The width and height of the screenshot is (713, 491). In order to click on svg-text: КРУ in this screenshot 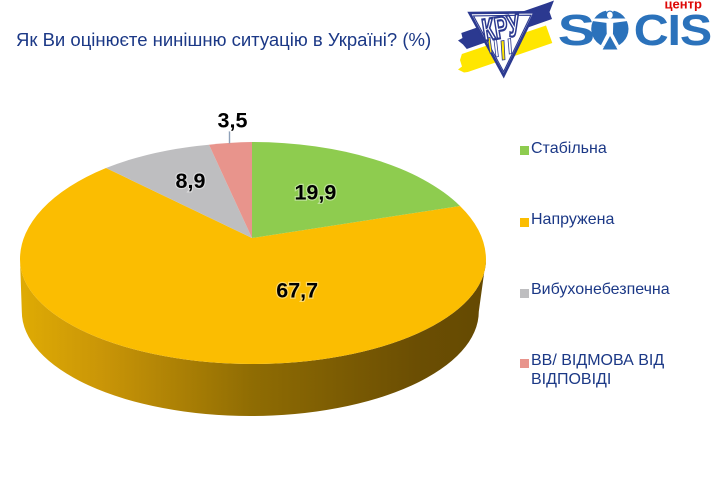, I will do `click(502, 27)`.